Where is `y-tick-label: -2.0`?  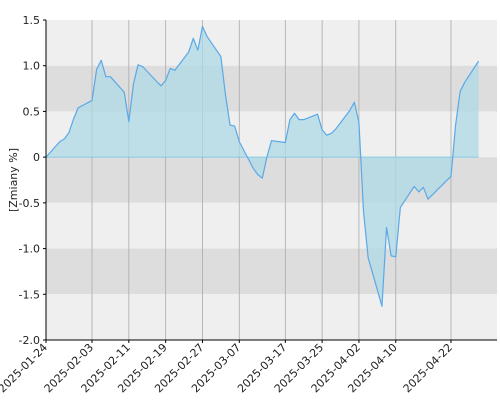 y-tick-label: -2.0 is located at coordinates (29, 340).